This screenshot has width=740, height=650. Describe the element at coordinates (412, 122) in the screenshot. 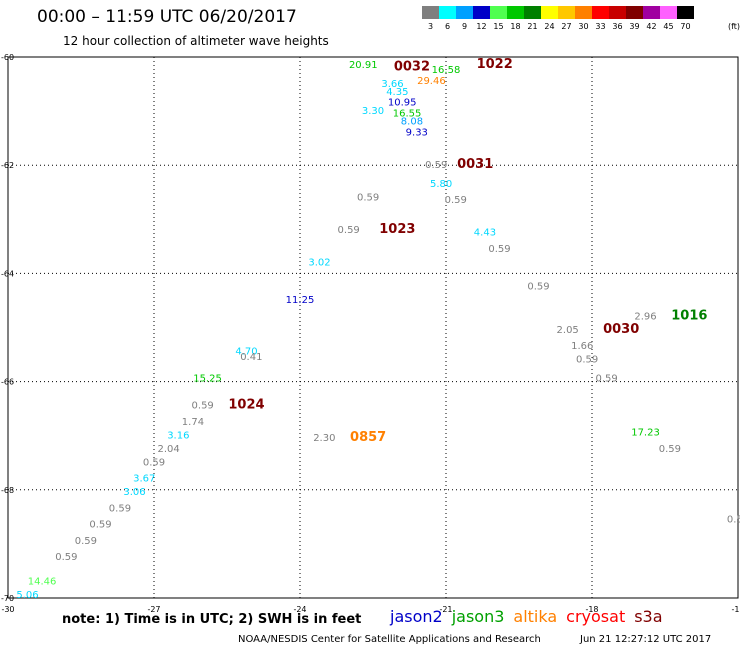

I see `wave-height-value: 8.08` at that location.